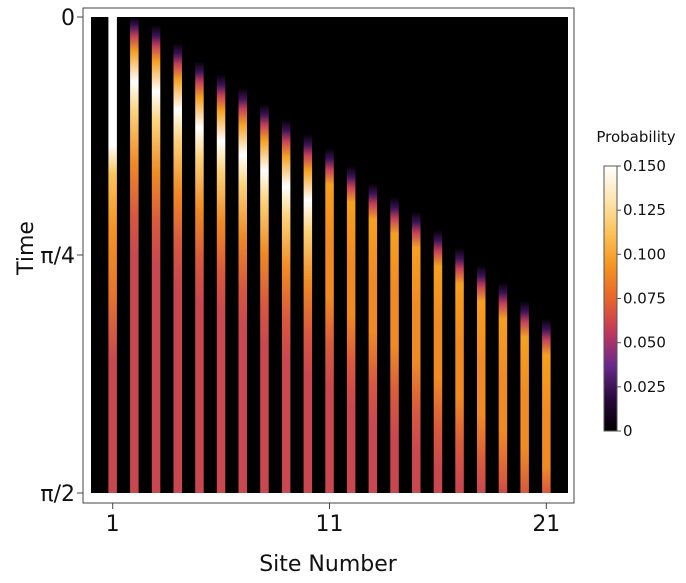 The image size is (686, 583). Describe the element at coordinates (328, 564) in the screenshot. I see `x-axis-title: Site Number` at that location.